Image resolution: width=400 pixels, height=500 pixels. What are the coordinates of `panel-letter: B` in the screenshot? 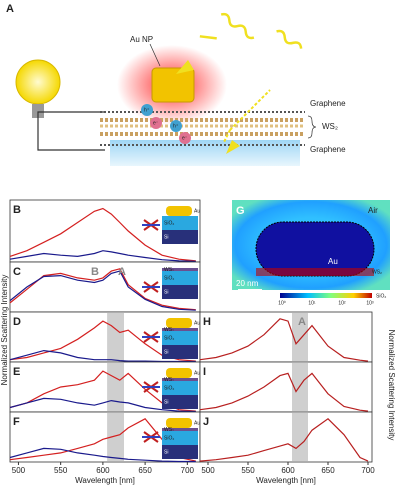 It's located at (17, 210).